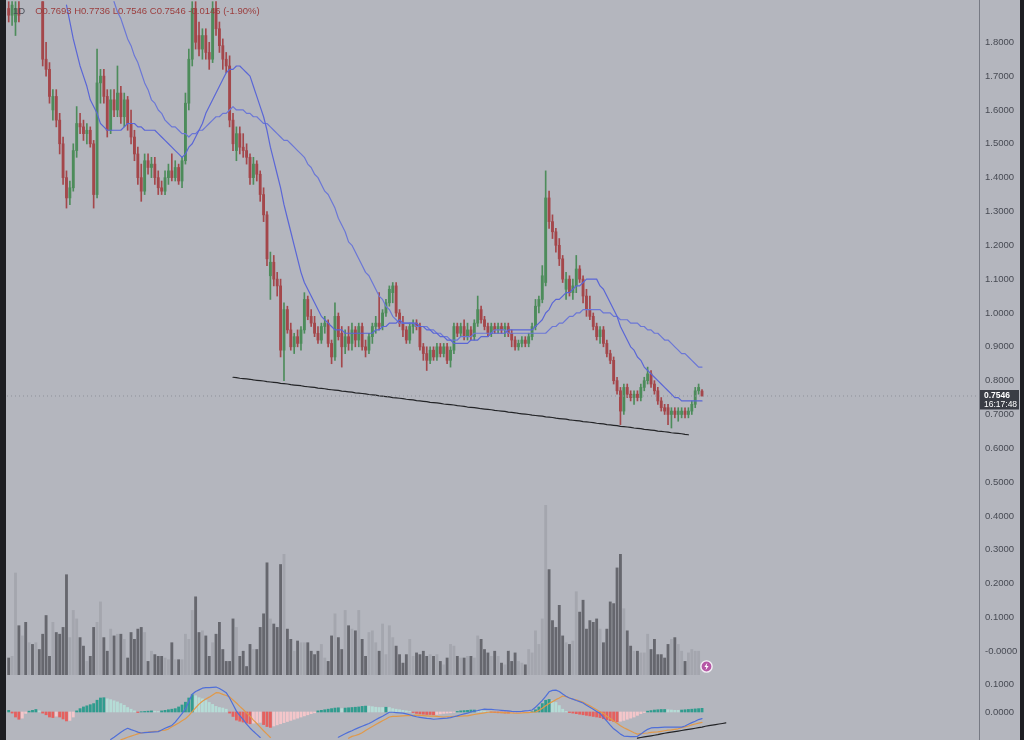 The width and height of the screenshot is (1024, 740). I want to click on y-tick-label: 1.7000, so click(1000, 75).